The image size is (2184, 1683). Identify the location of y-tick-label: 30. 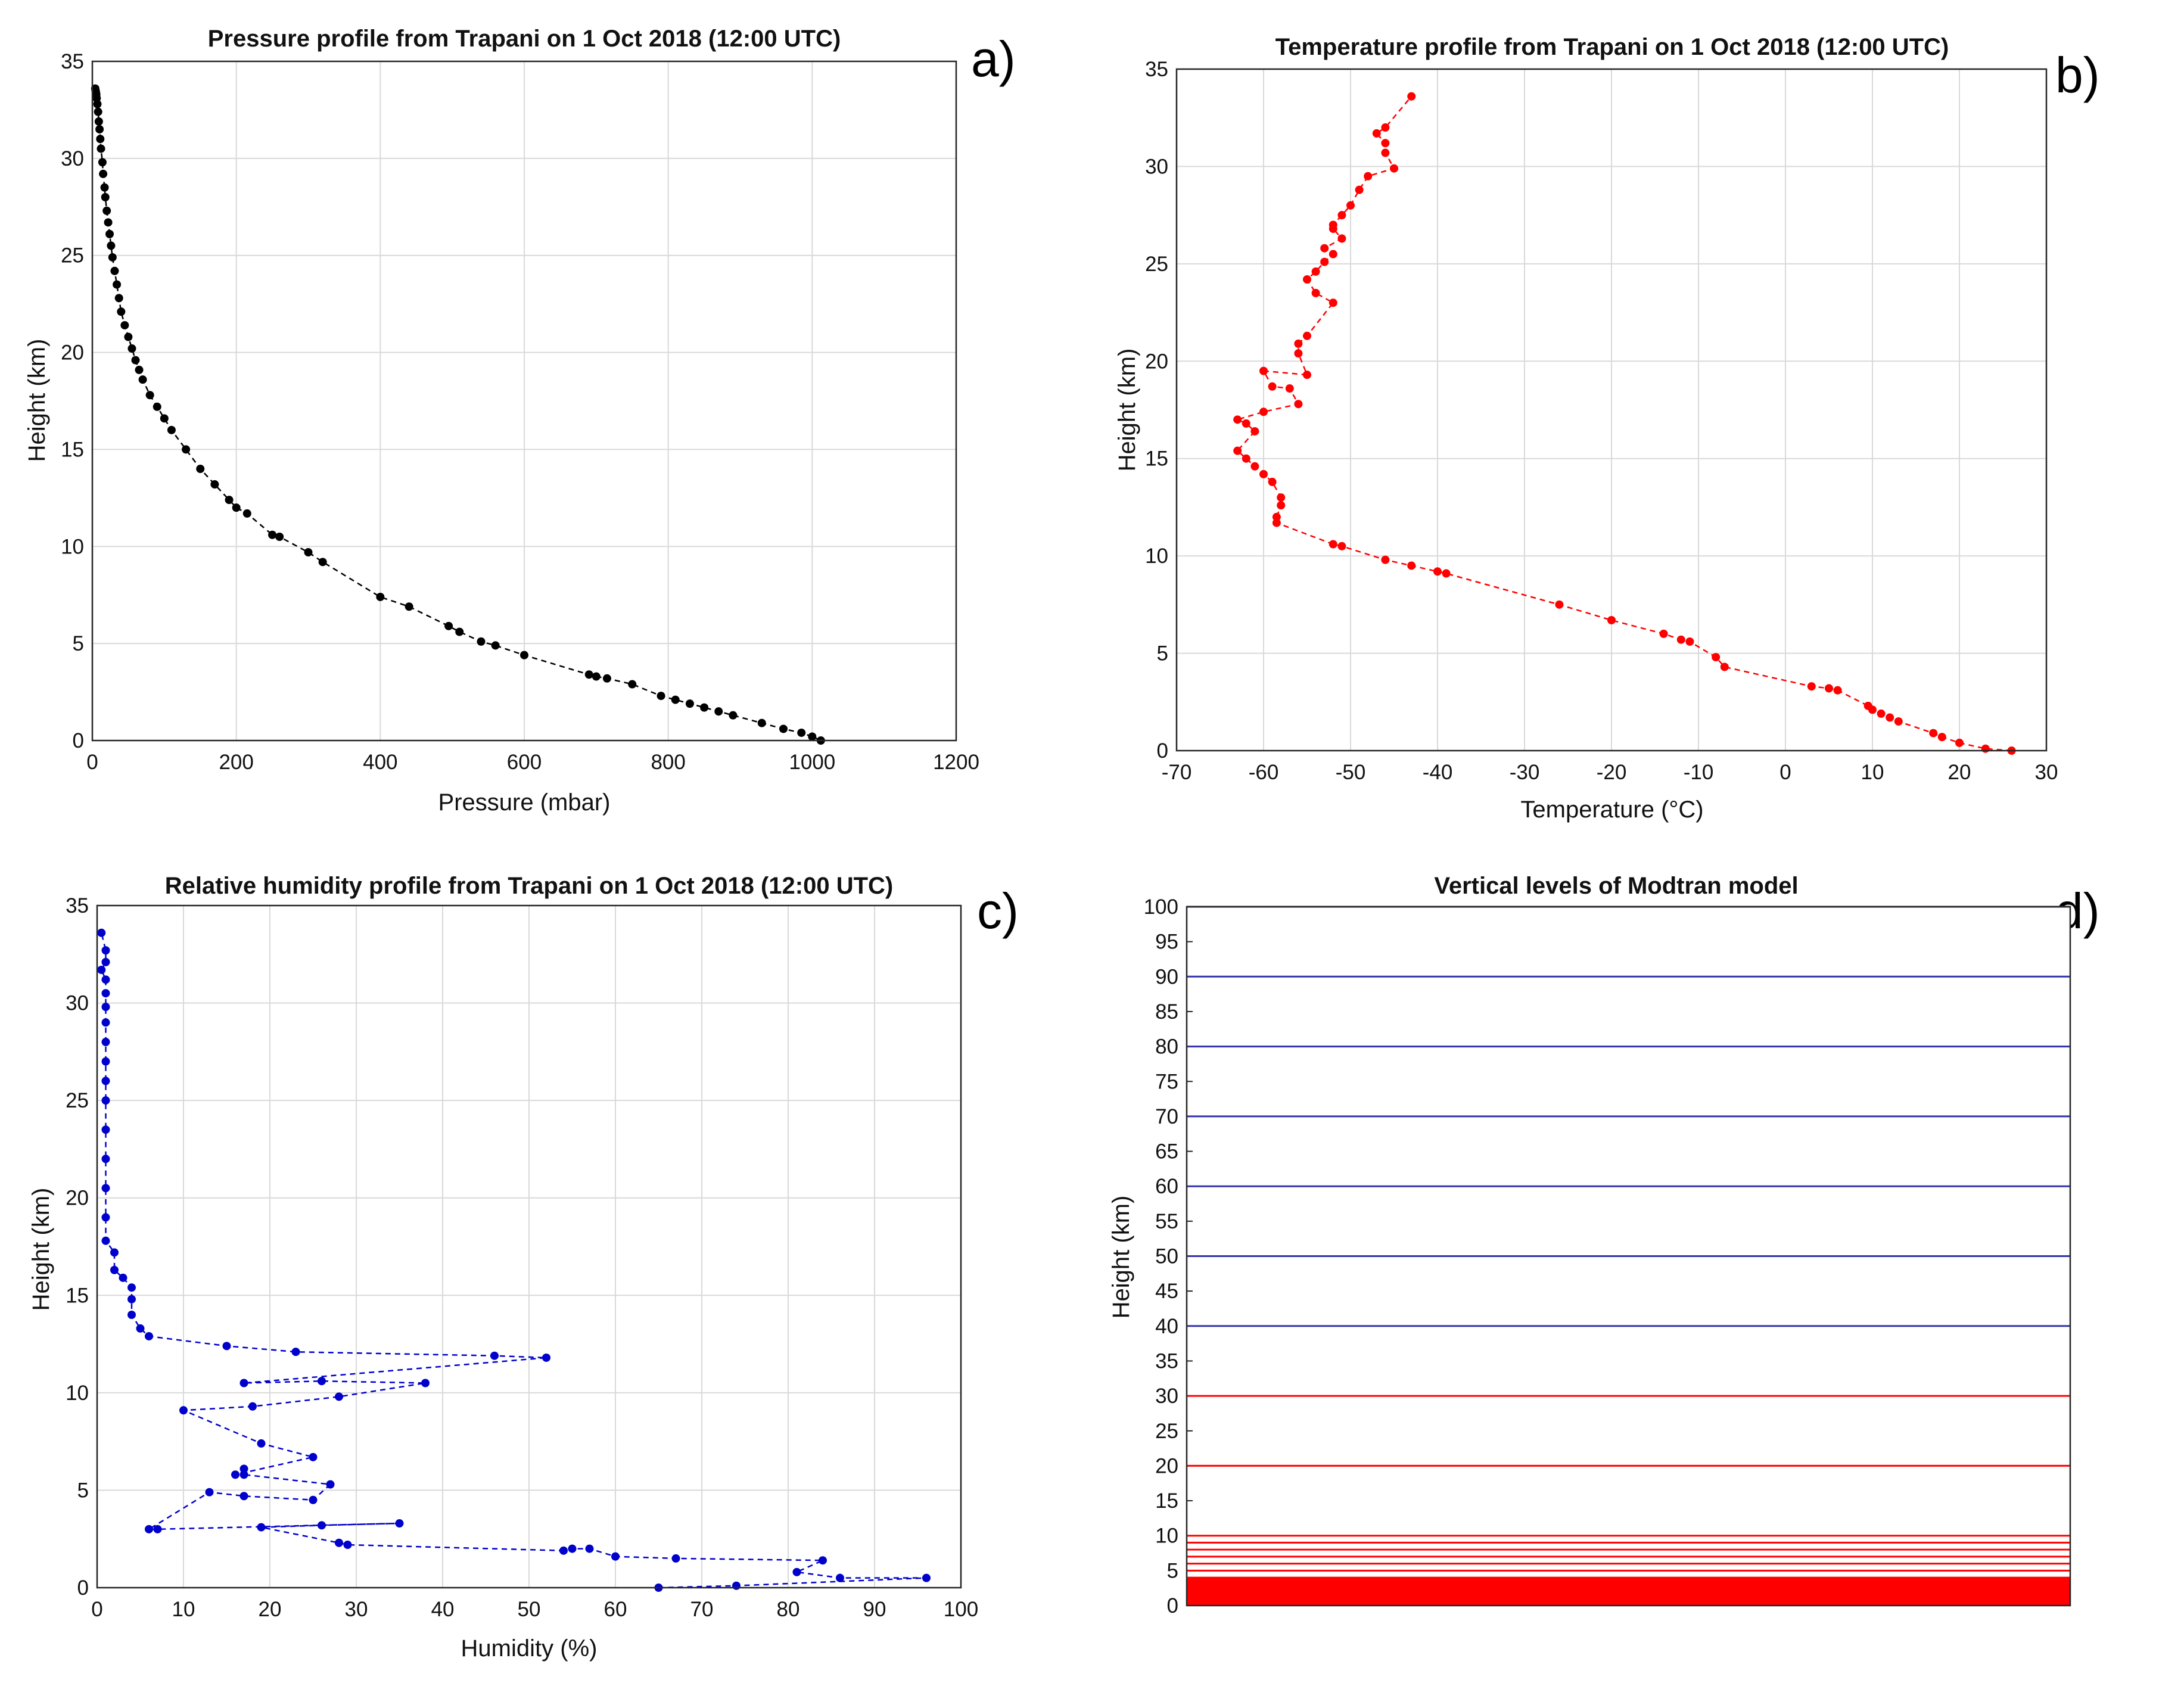
(72, 158).